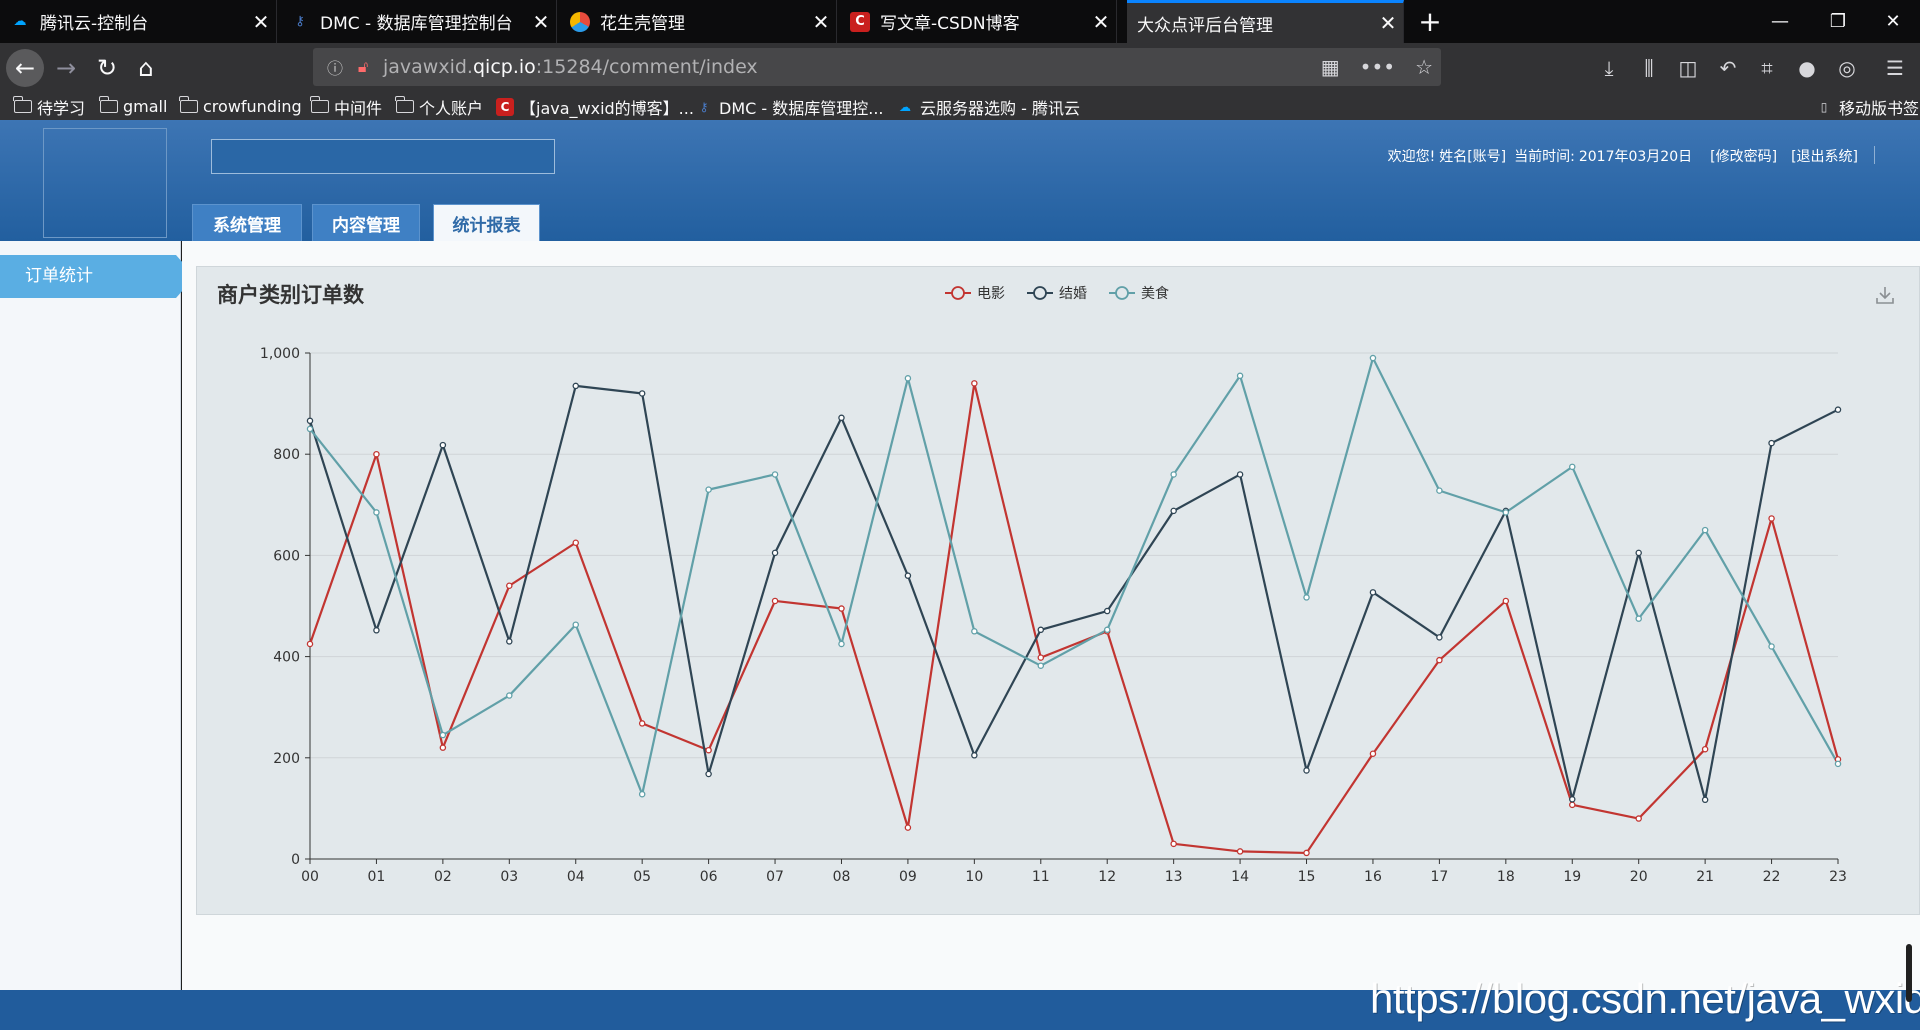 The height and width of the screenshot is (1030, 1920). I want to click on undo-icon: ↶, so click(1728, 68).